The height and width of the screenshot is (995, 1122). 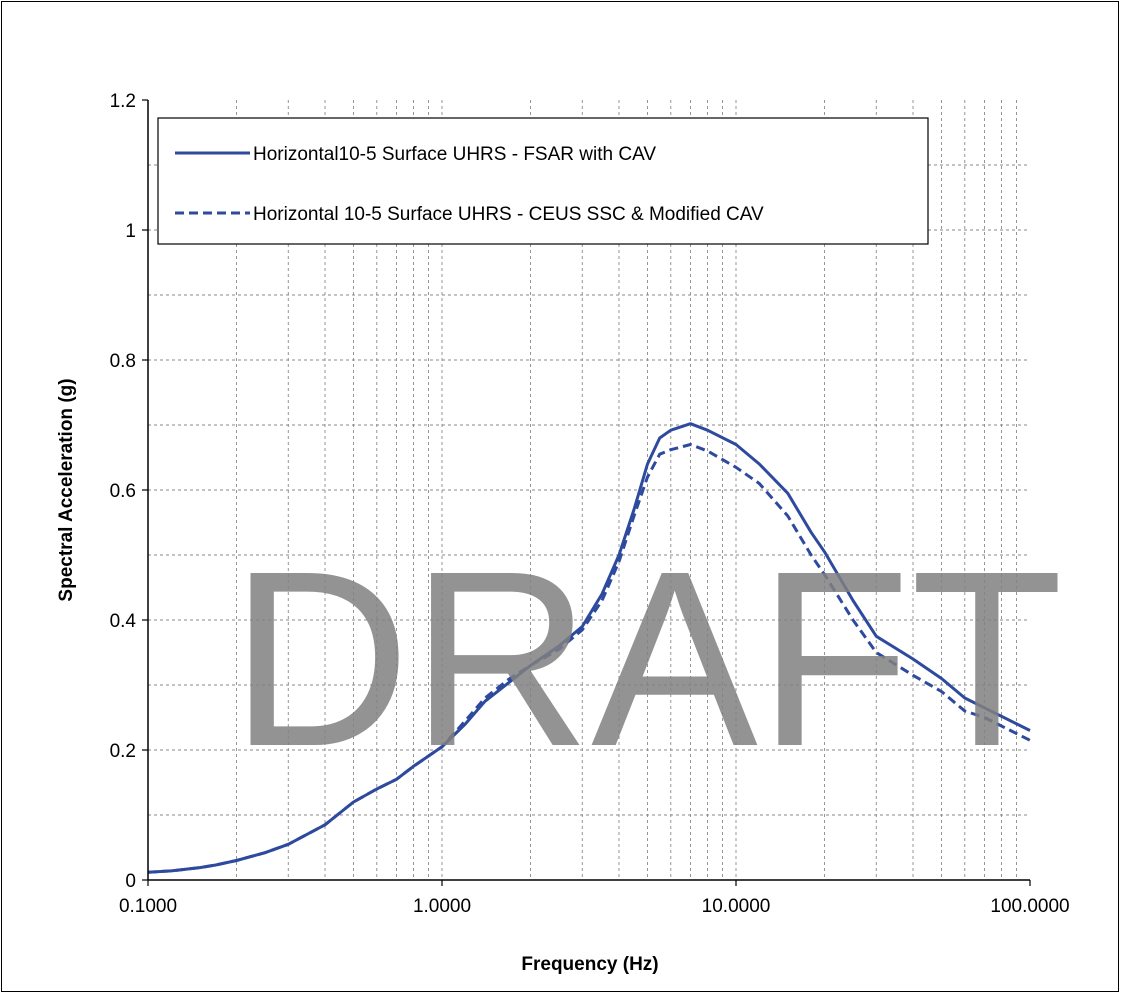 I want to click on y-tick-label: 0.8, so click(x=123, y=361).